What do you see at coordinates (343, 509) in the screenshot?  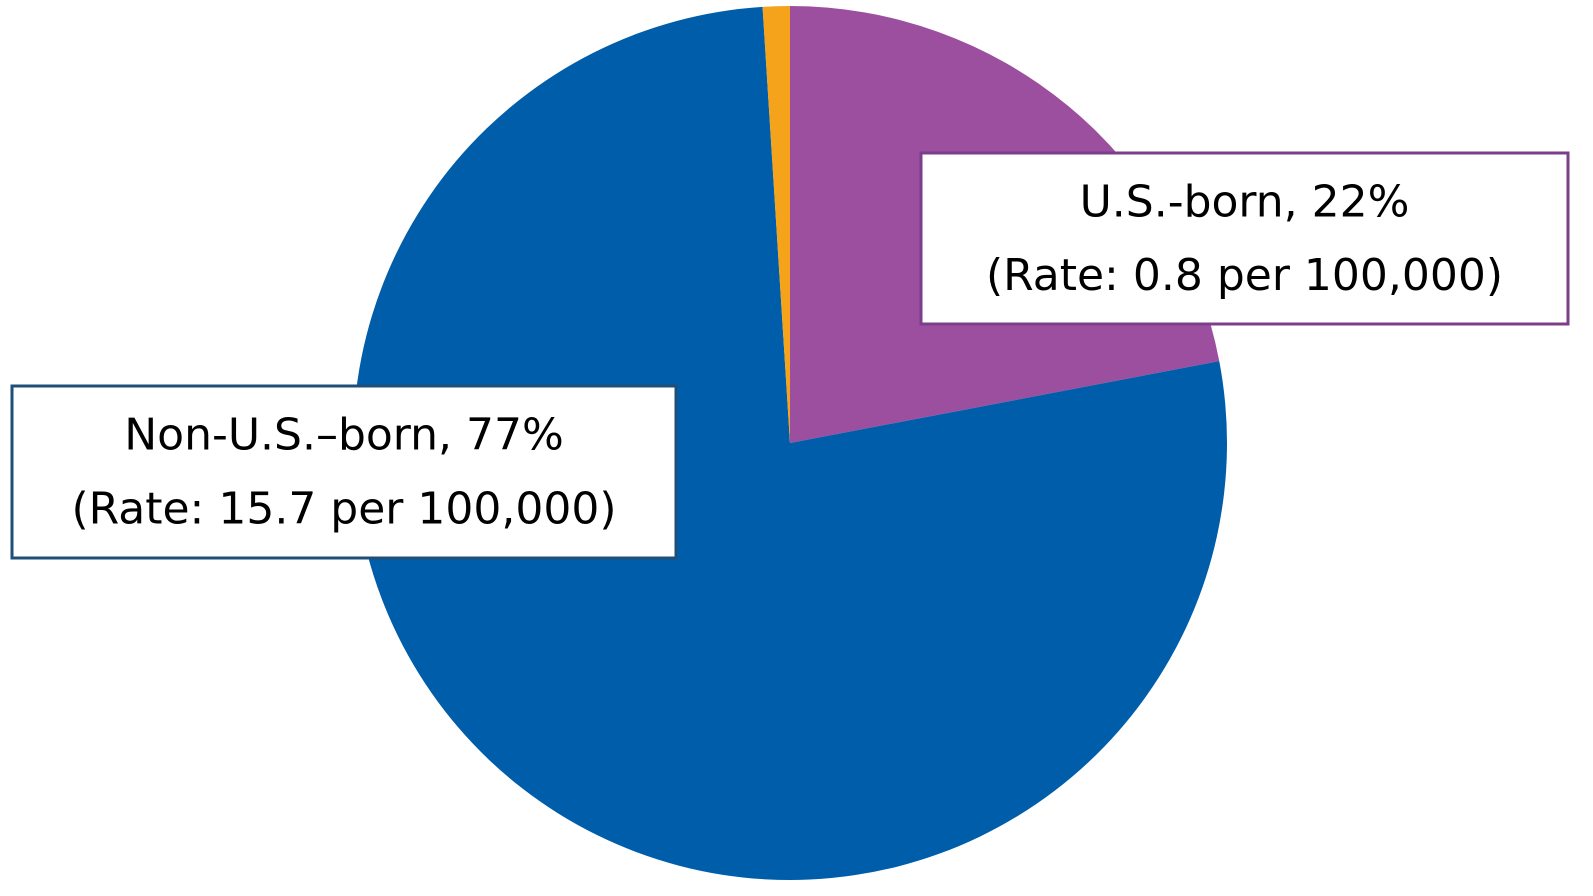 I see `rate-label: (Rate: 15.7 per 100,000)` at bounding box center [343, 509].